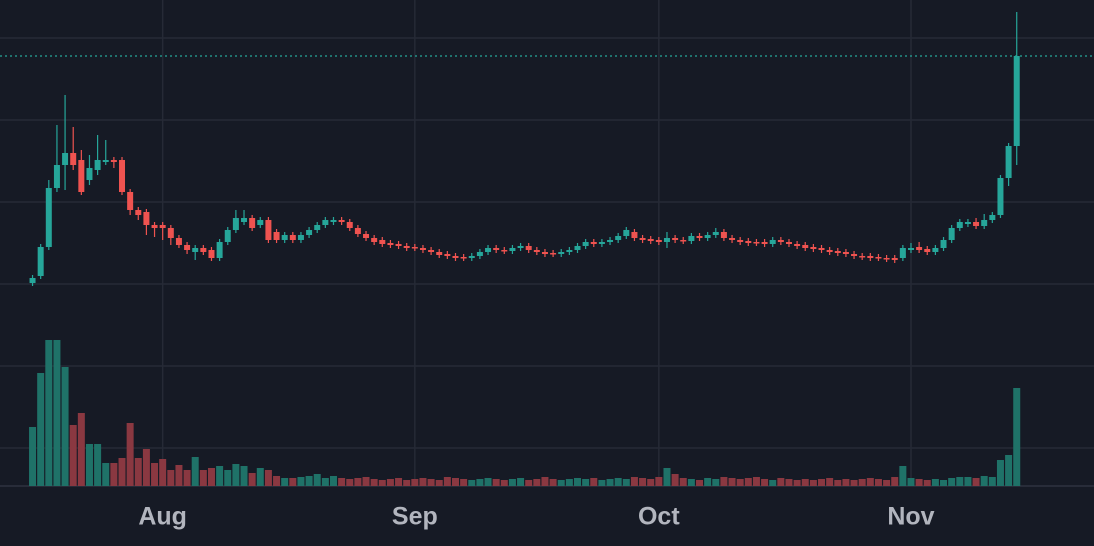  Describe the element at coordinates (659, 517) in the screenshot. I see `x-tick-label: Oct` at that location.